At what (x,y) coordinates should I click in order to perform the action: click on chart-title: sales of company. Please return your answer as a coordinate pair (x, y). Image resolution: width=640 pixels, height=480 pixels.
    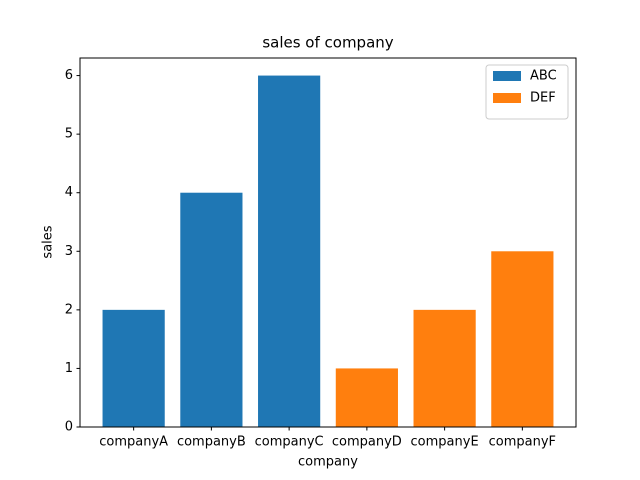
    Looking at the image, I should click on (327, 43).